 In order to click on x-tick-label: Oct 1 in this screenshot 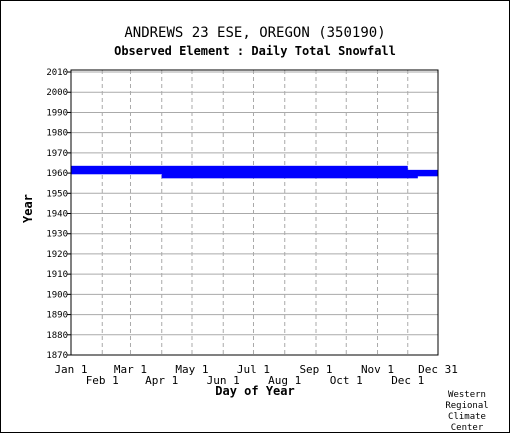, I will do `click(346, 380)`.